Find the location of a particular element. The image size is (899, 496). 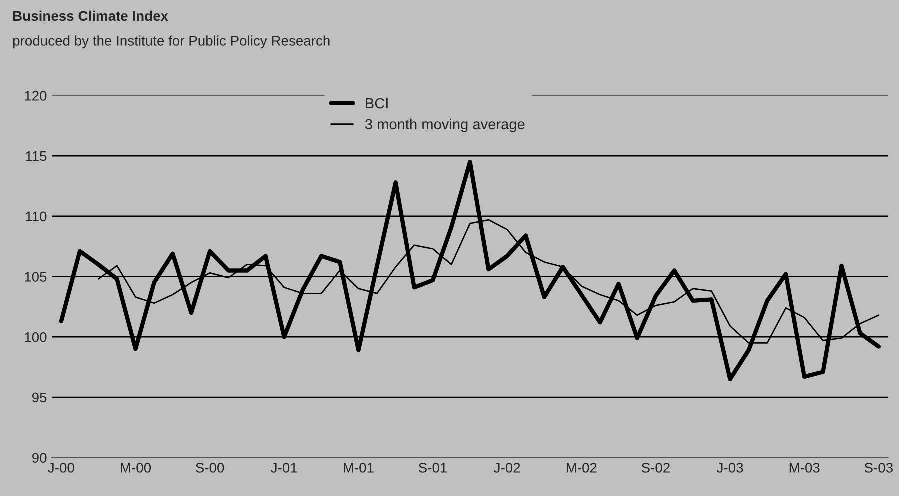

x-tick-label: S-02 is located at coordinates (656, 468).